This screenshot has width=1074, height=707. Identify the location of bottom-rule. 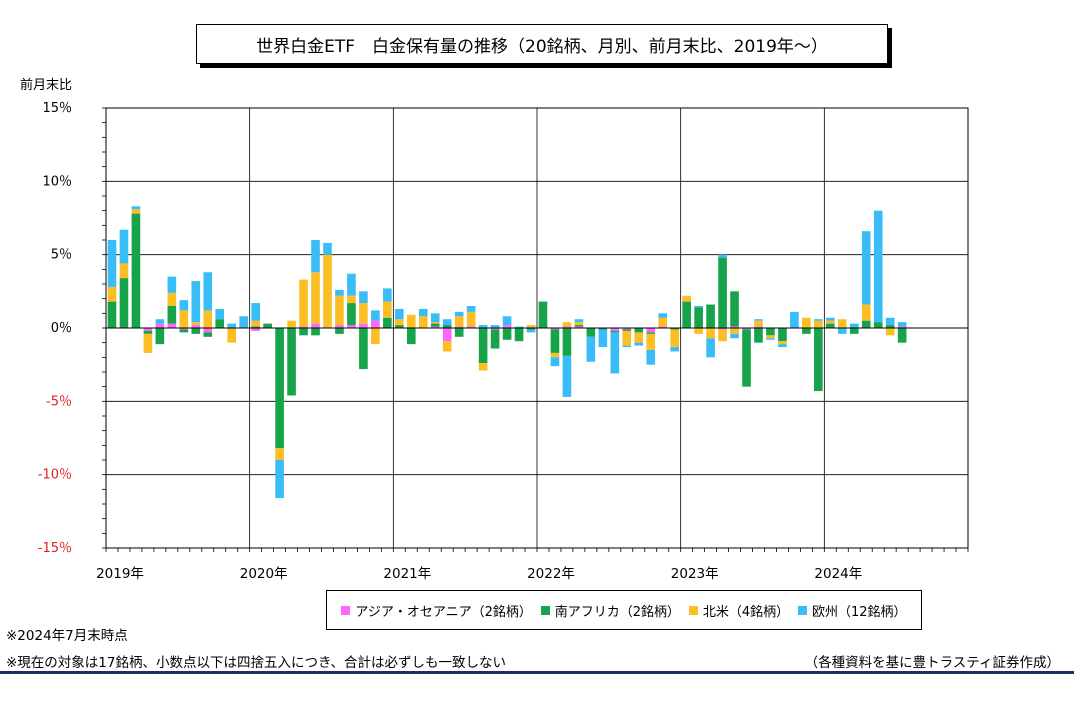
(537, 672).